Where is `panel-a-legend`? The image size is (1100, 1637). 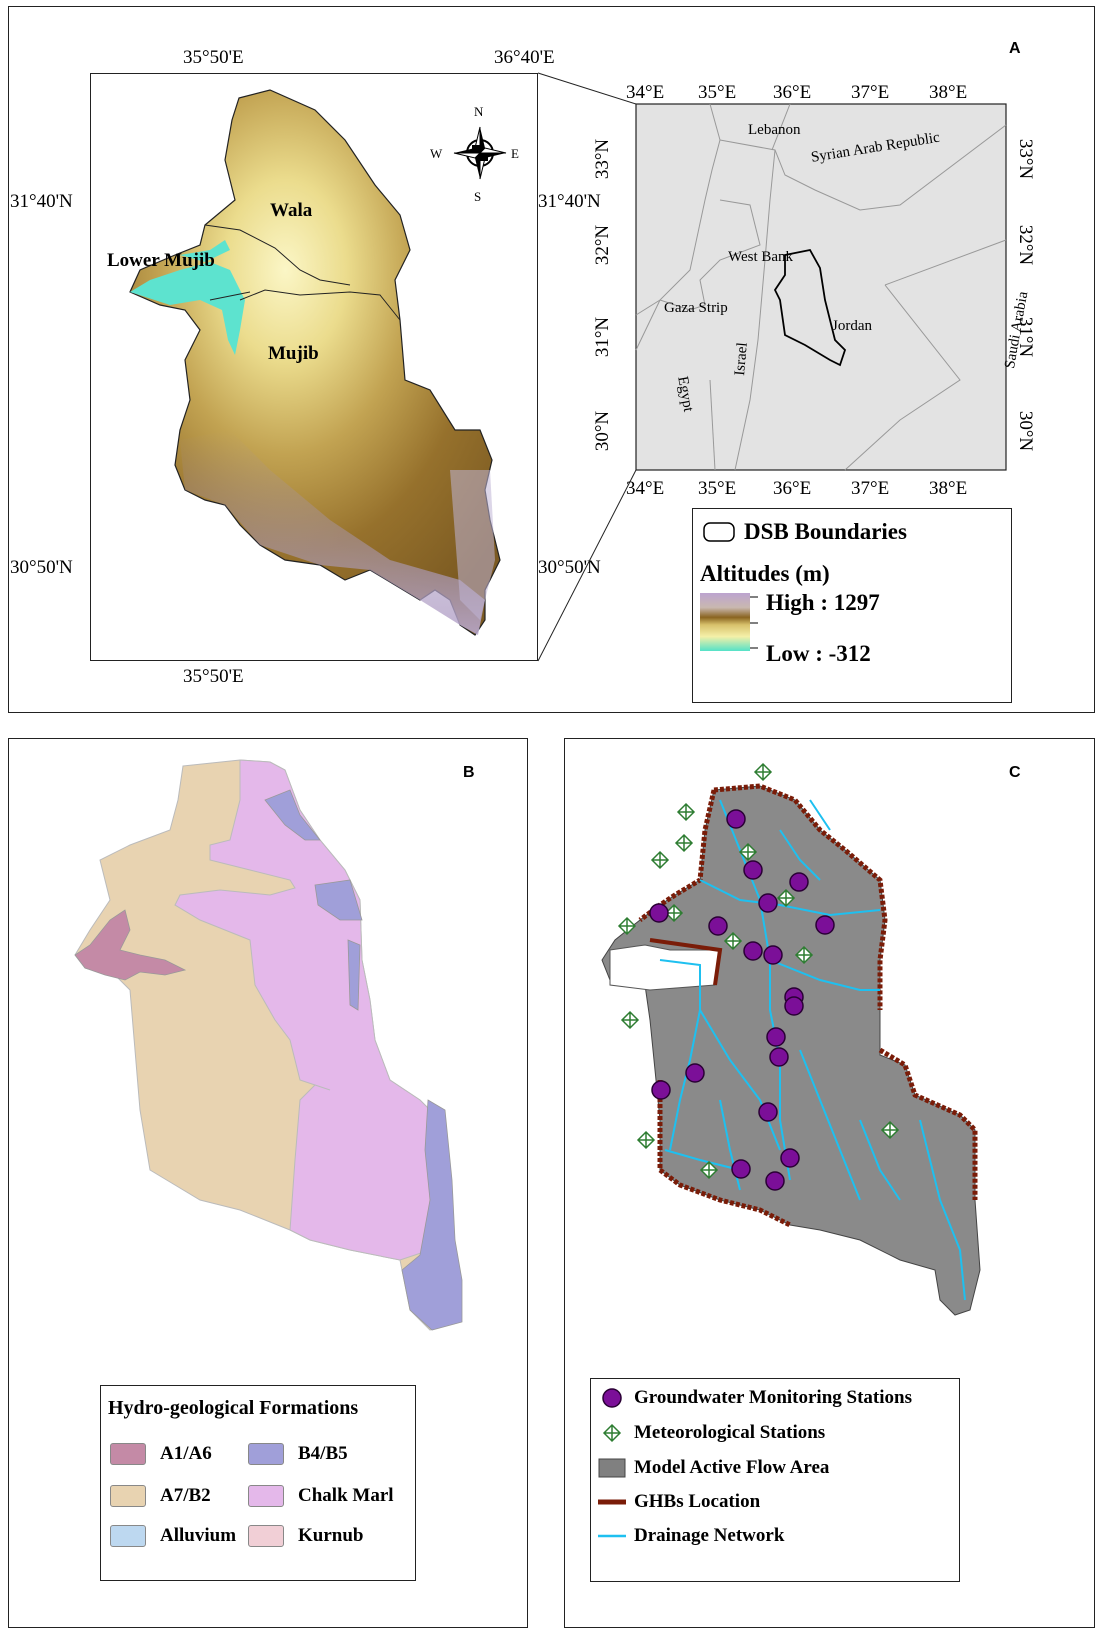
panel-a-legend is located at coordinates (852, 605).